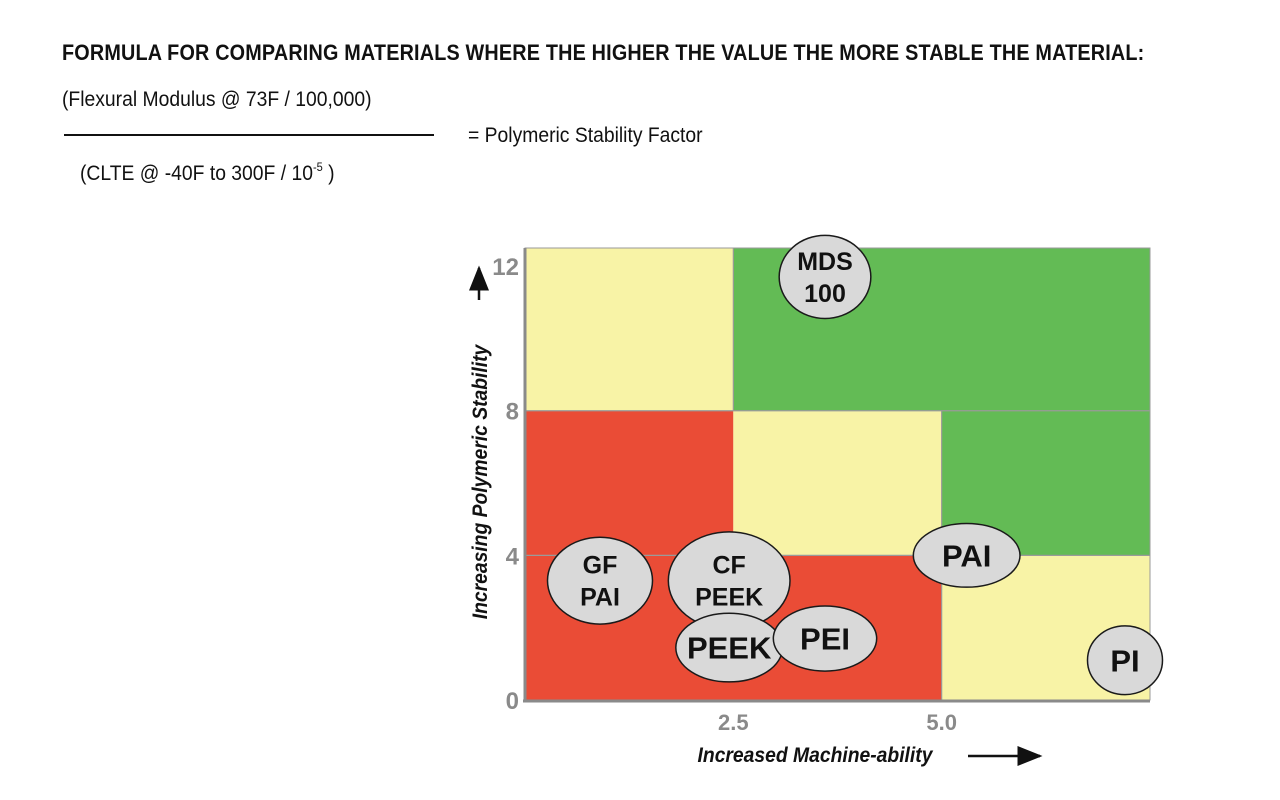 The height and width of the screenshot is (800, 1280). I want to click on y-axis-title: Increasing Polymeric Stability, so click(480, 481).